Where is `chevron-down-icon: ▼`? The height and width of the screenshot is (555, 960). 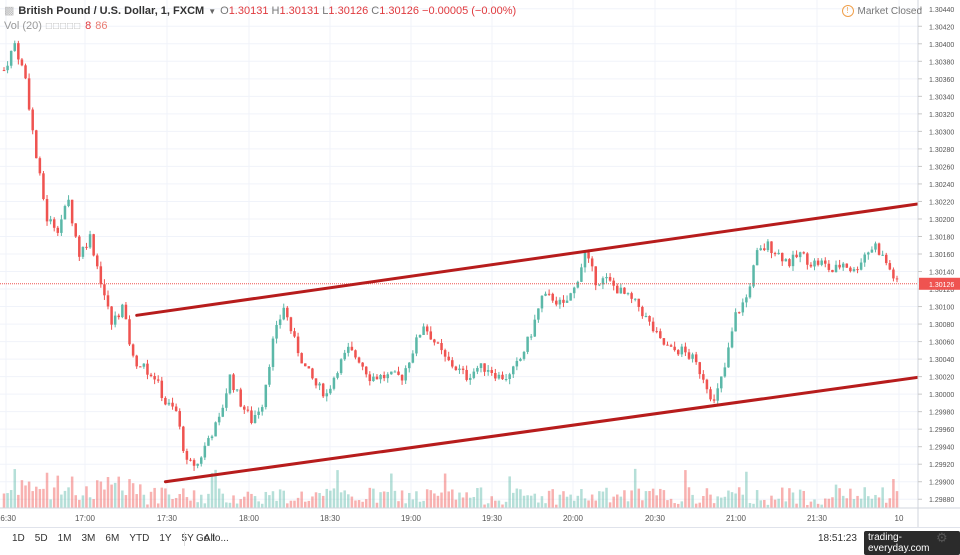 chevron-down-icon: ▼ is located at coordinates (212, 11).